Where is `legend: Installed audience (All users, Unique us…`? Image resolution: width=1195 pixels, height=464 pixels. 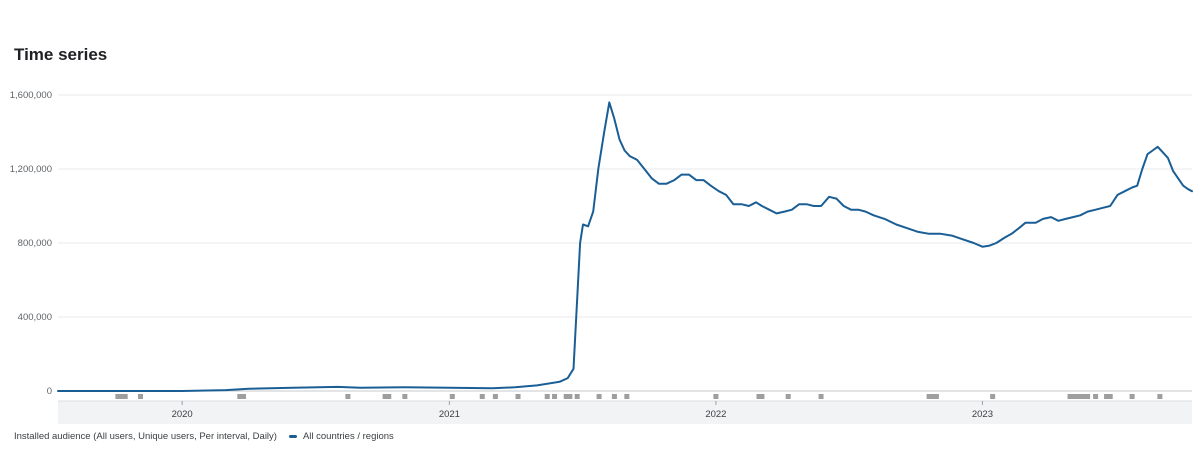
legend: Installed audience (All users, Unique us… is located at coordinates (204, 436).